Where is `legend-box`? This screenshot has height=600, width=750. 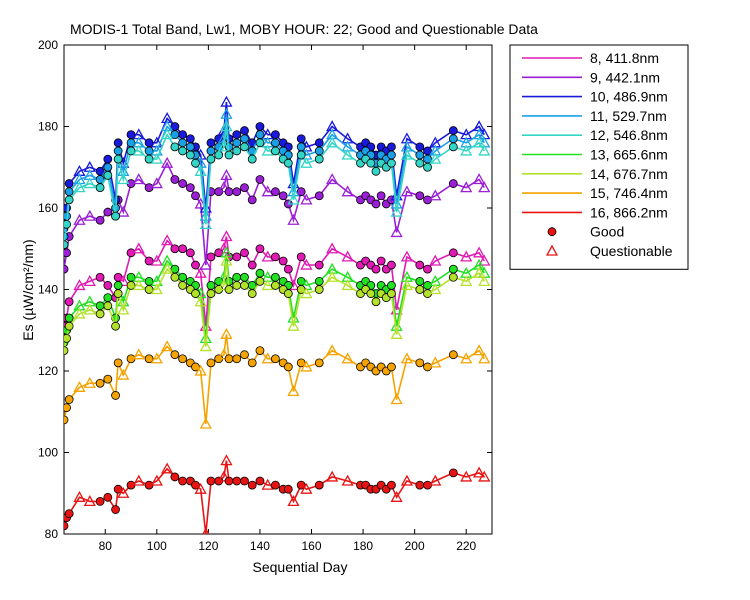 legend-box is located at coordinates (599, 157).